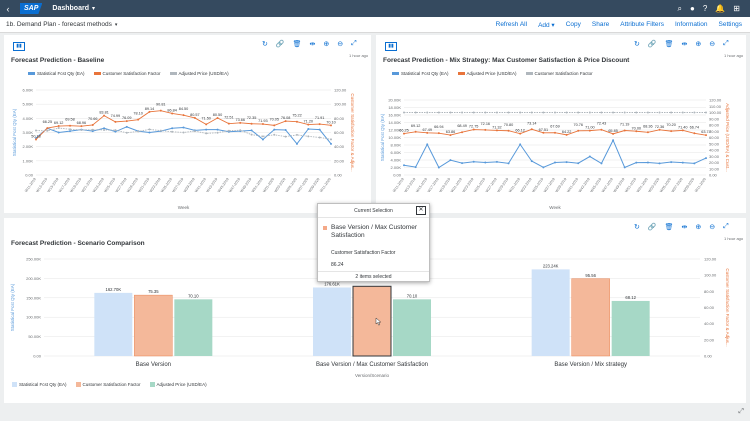 The width and height of the screenshot is (750, 421). I want to click on selection-count: 2 items selected, so click(373, 276).